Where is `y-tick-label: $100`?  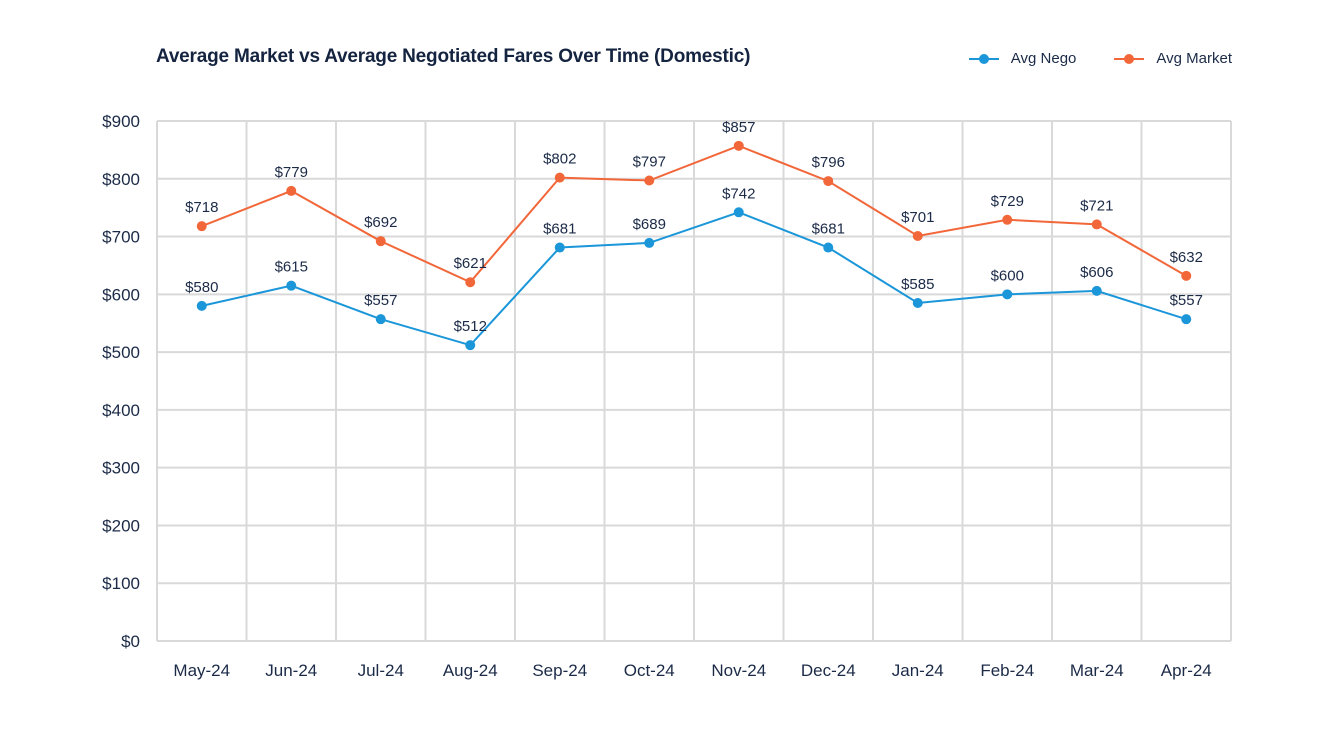 y-tick-label: $100 is located at coordinates (121, 583).